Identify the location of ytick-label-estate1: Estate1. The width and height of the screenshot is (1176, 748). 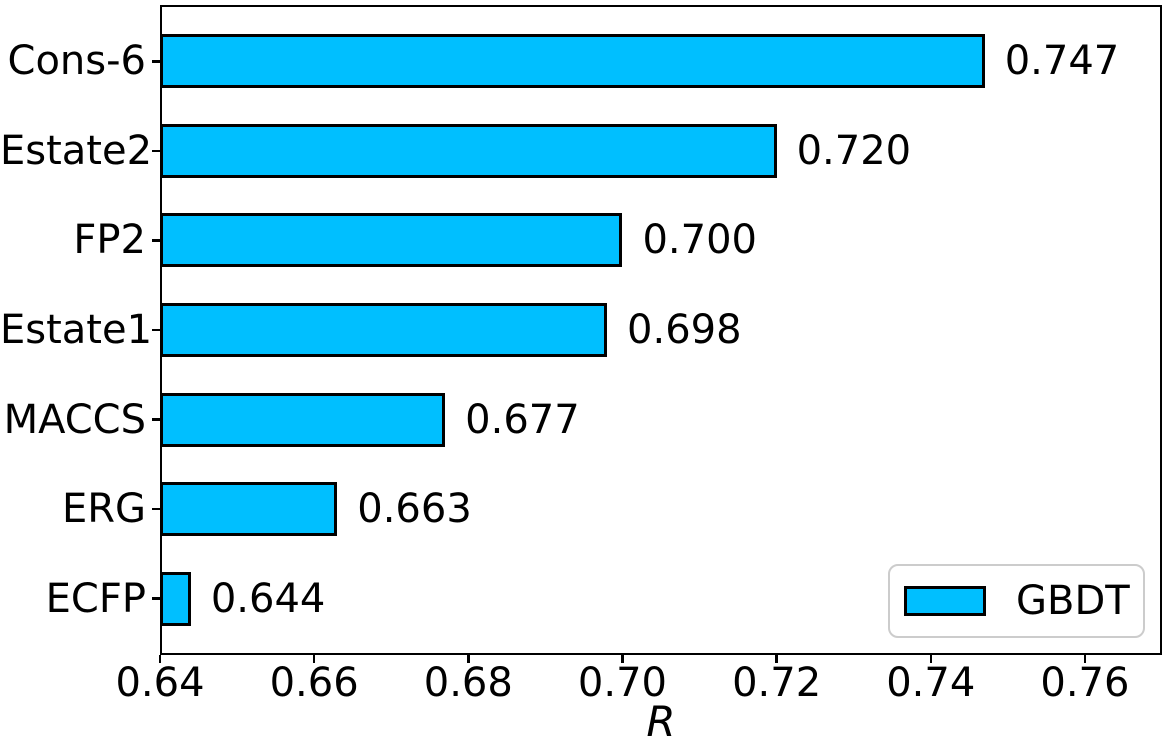
(76, 330).